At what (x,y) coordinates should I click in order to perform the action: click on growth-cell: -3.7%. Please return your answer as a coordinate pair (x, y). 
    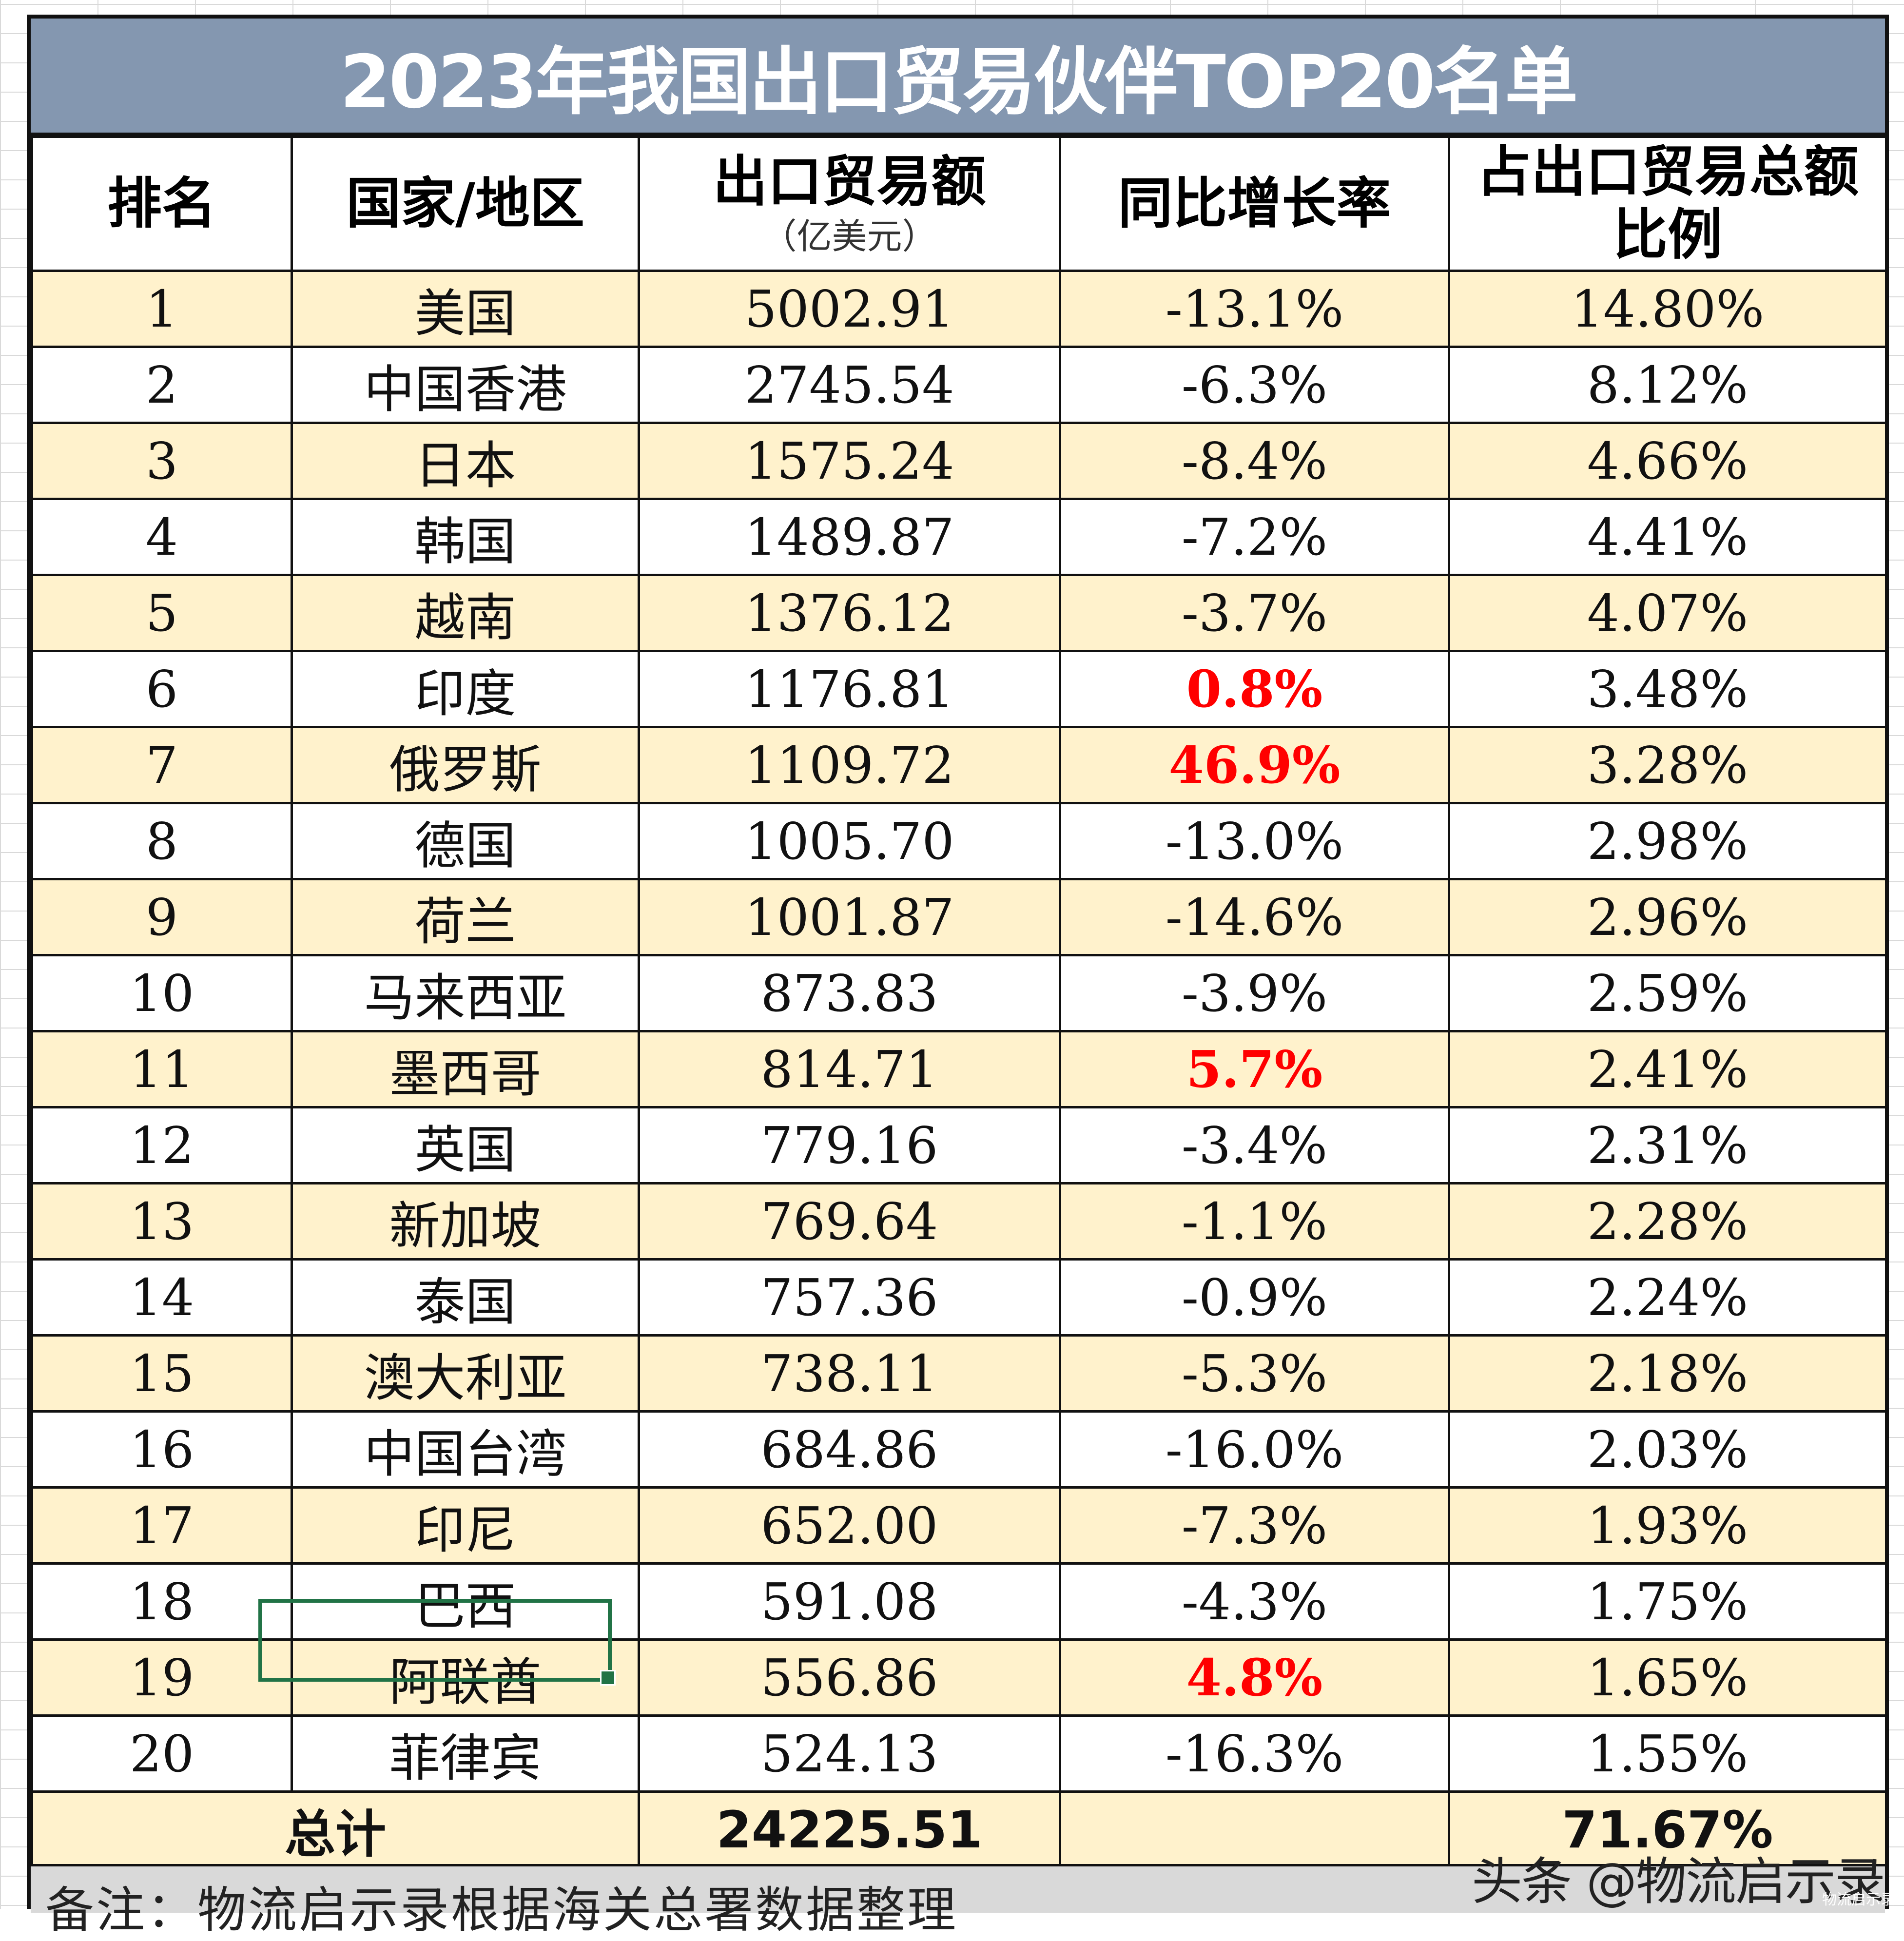
    Looking at the image, I should click on (1254, 613).